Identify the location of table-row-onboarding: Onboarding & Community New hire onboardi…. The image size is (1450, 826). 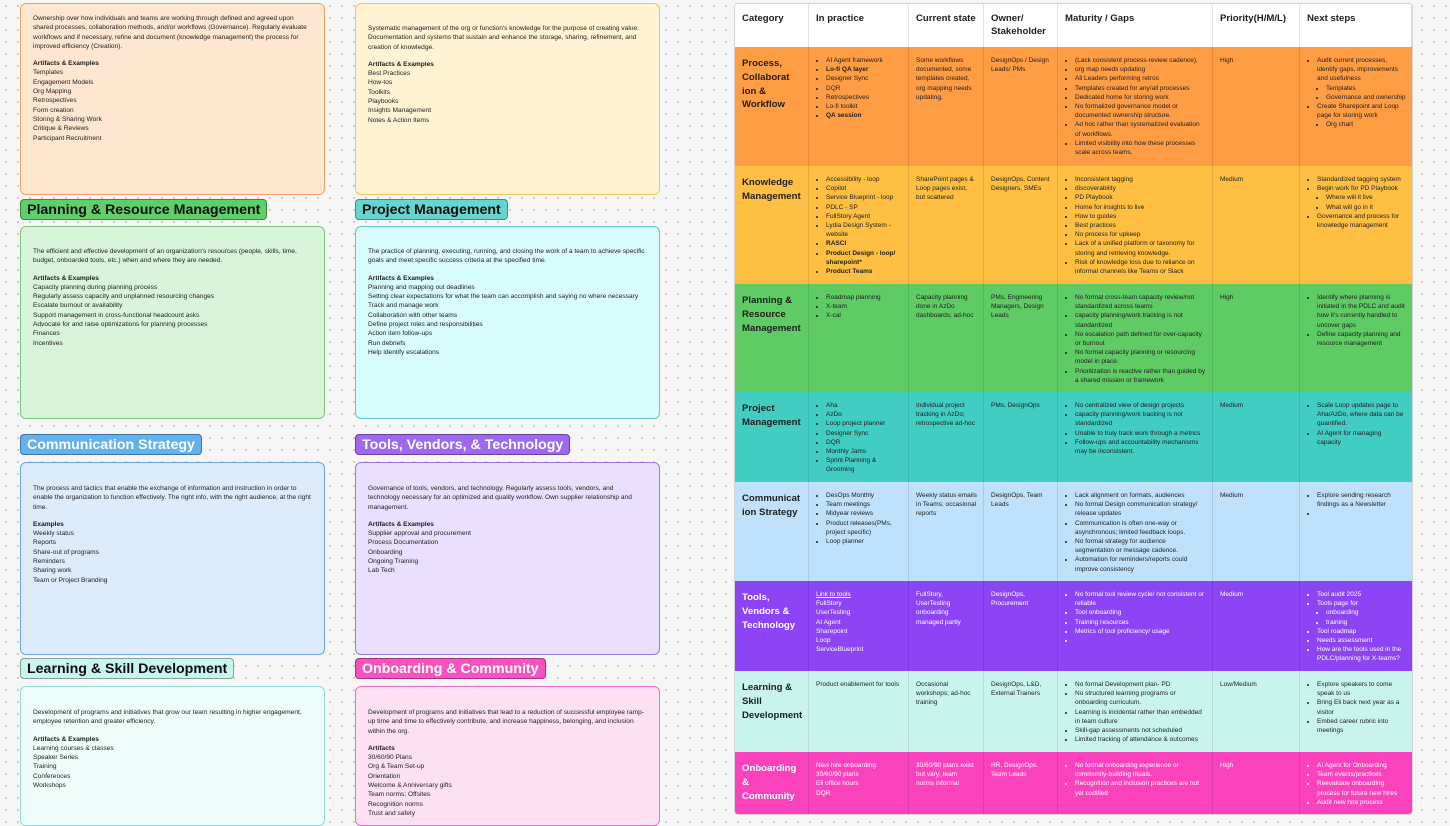
(1073, 783).